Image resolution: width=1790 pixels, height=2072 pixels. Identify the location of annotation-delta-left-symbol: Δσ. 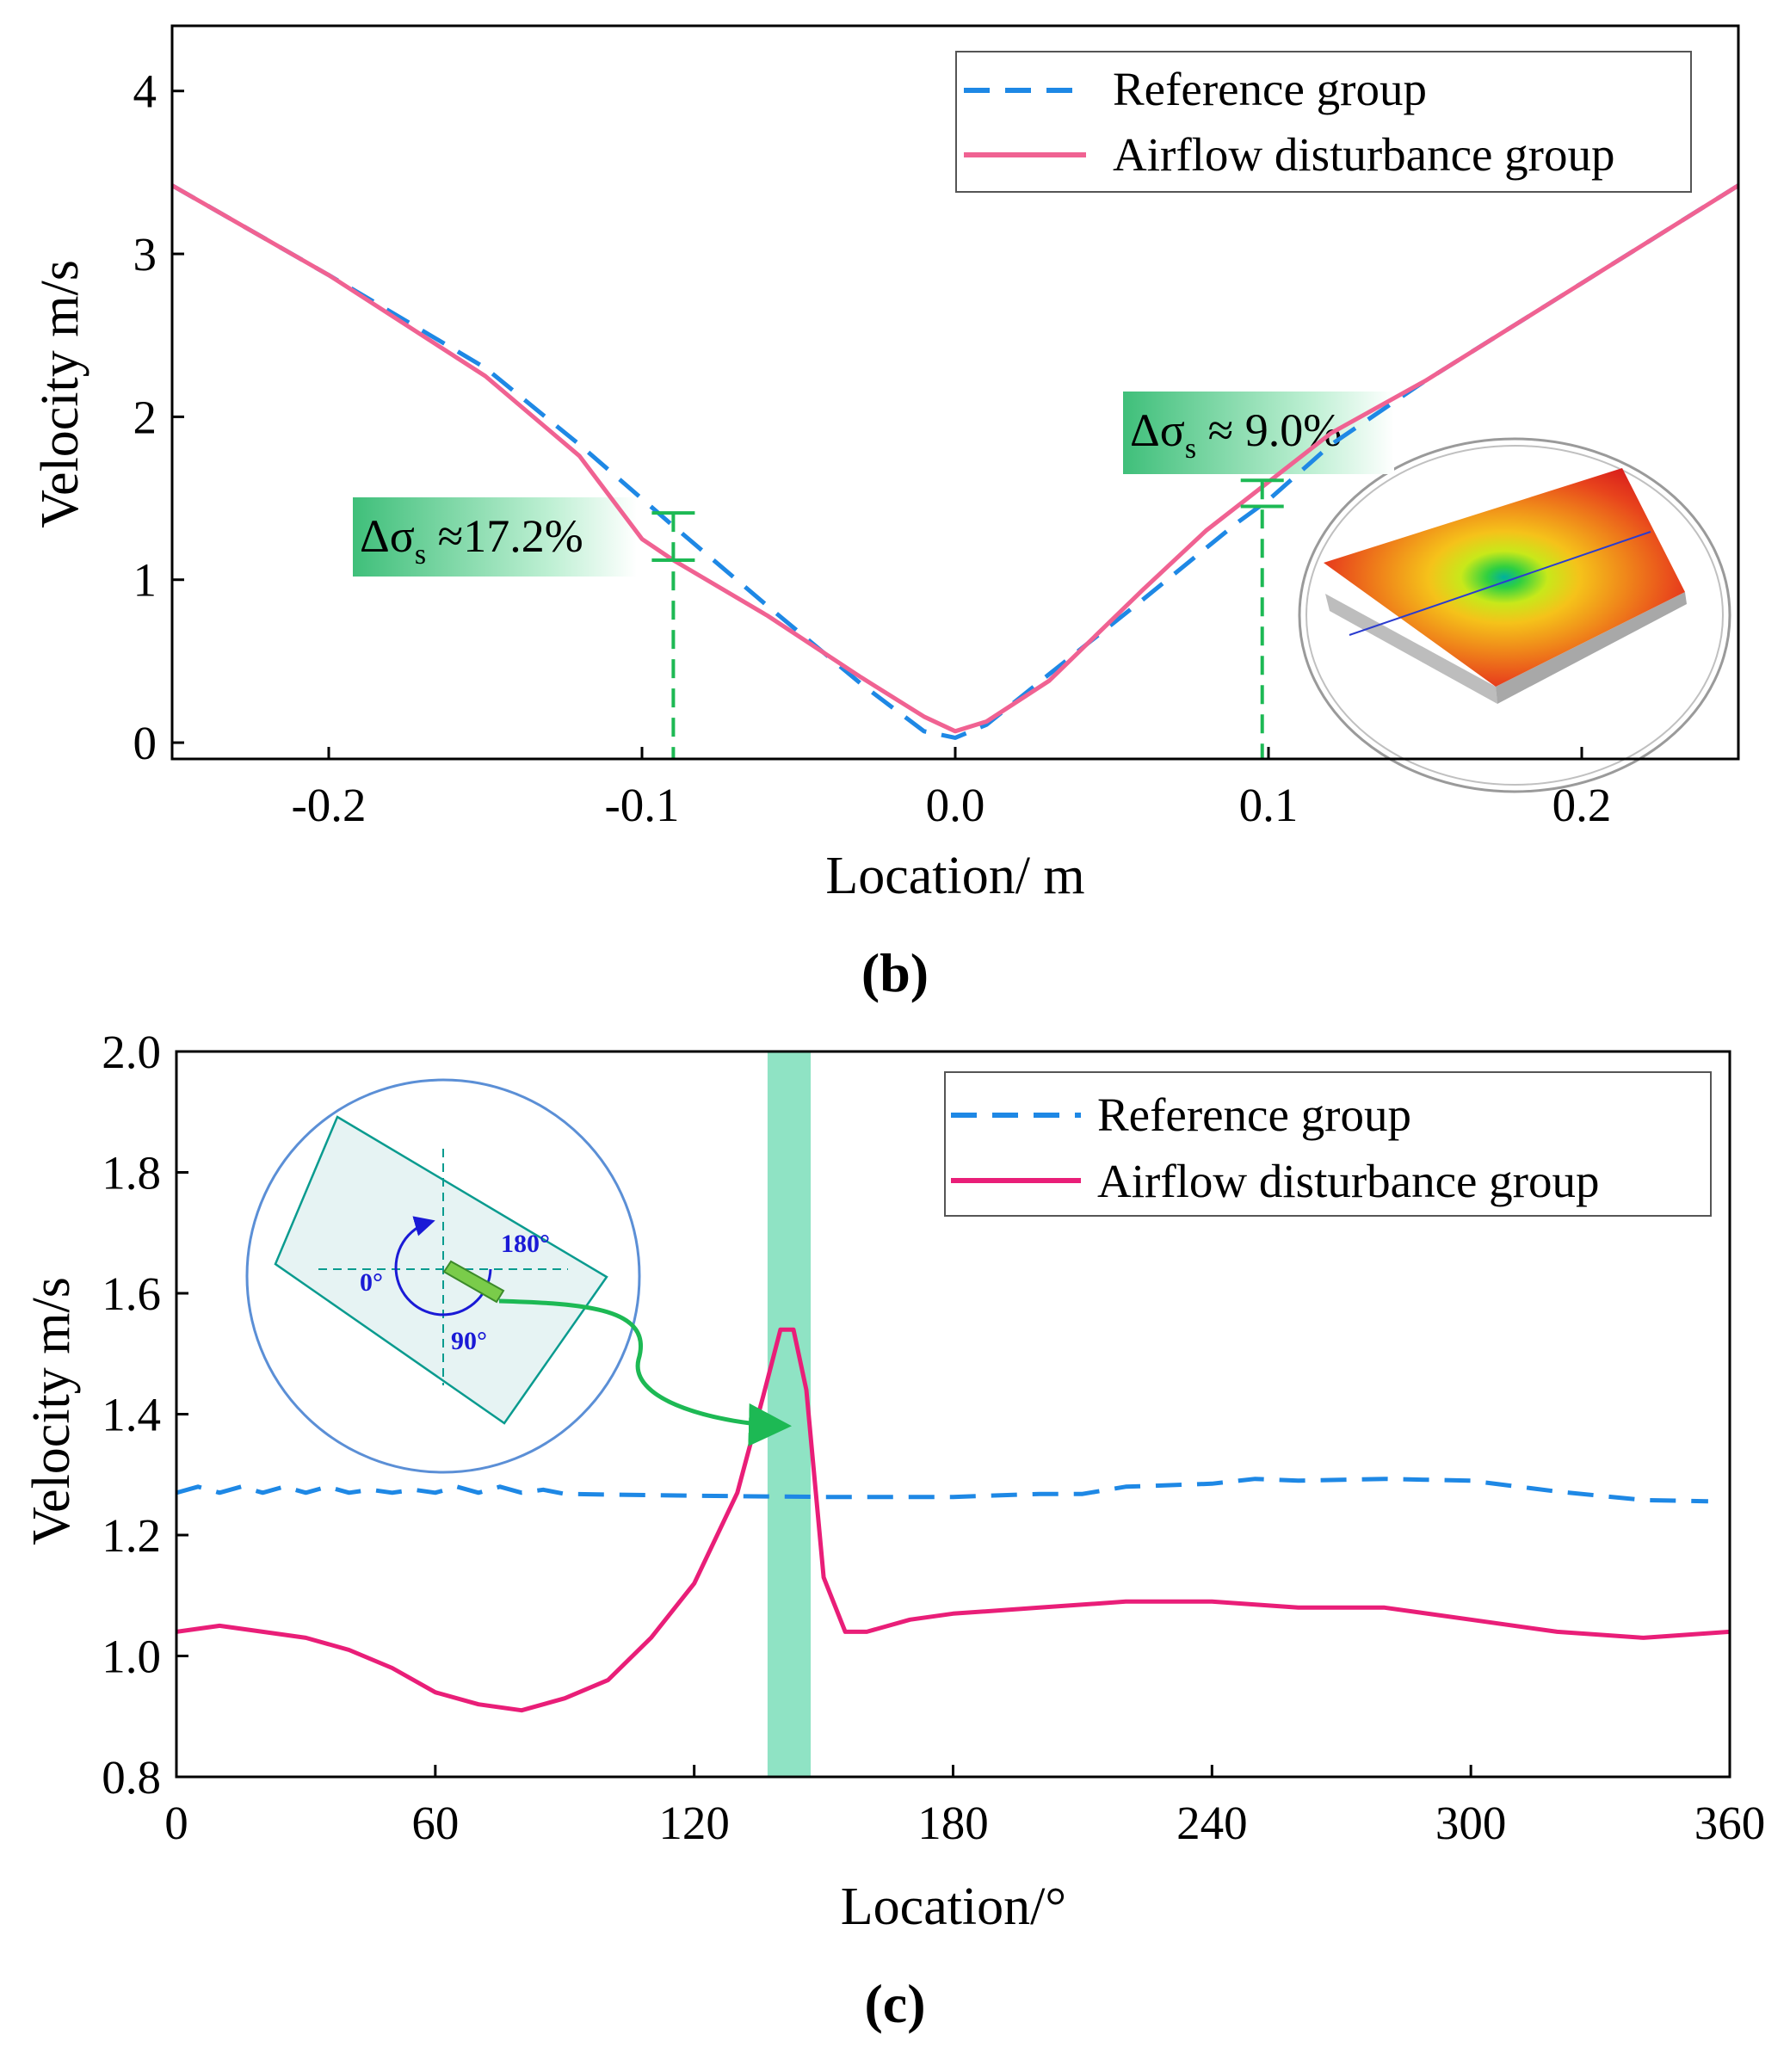
(388, 536).